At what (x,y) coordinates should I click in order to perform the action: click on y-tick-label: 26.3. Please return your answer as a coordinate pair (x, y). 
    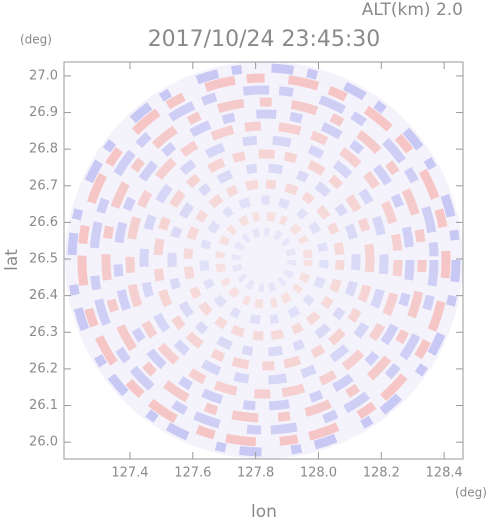
    Looking at the image, I should click on (43, 332).